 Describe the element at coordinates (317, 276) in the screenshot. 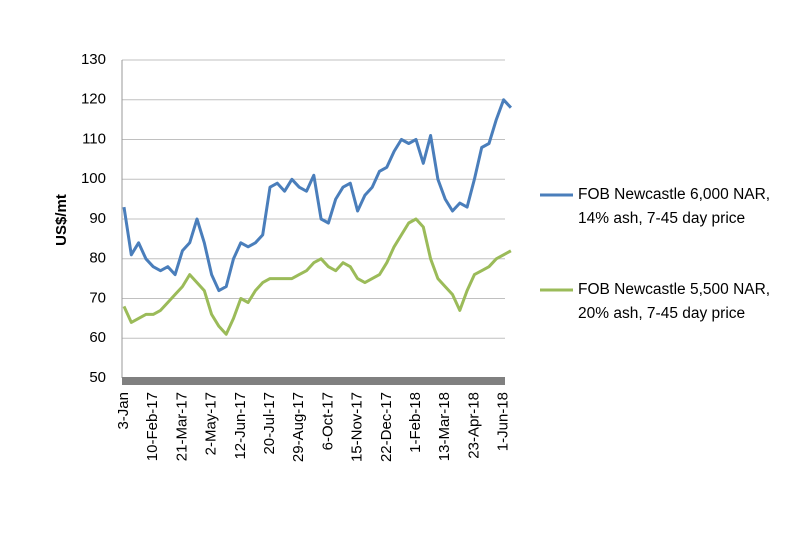

I see `series-line` at that location.